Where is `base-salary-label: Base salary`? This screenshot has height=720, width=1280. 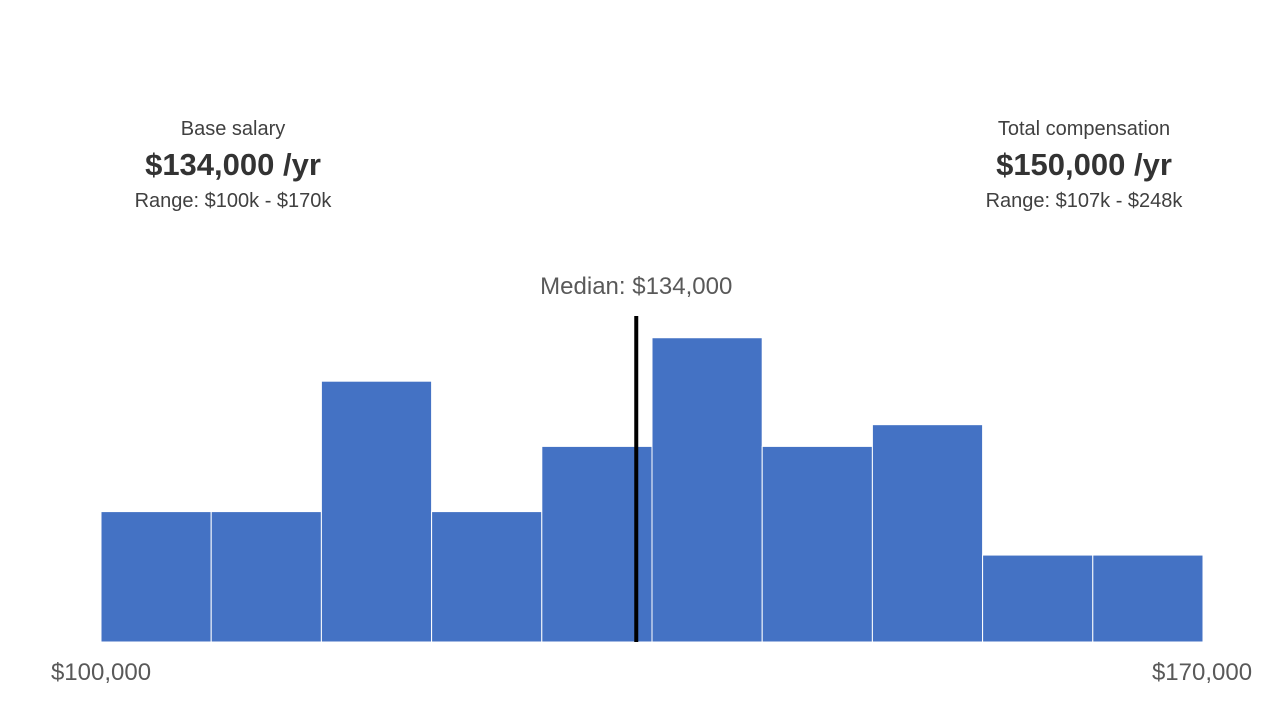 base-salary-label: Base salary is located at coordinates (233, 129).